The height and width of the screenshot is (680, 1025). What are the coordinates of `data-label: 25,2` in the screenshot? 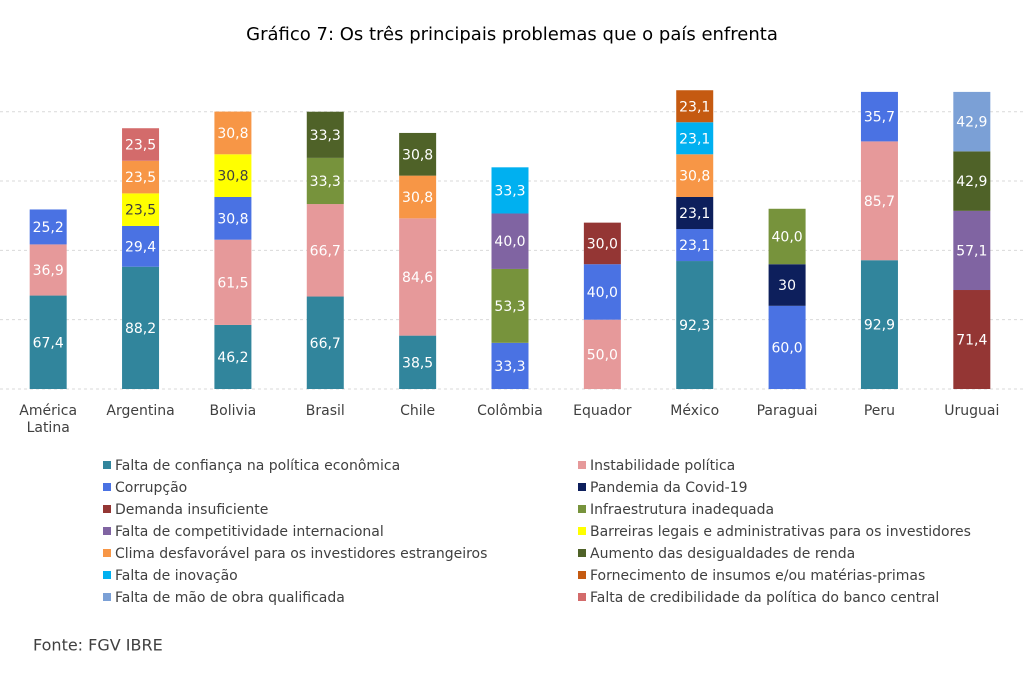 It's located at (48, 228).